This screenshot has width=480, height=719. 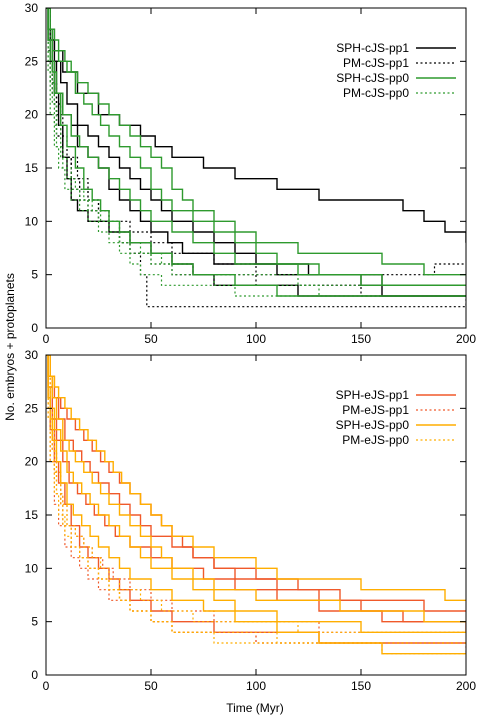 I want to click on legend-label: PM-cJS-pp1, so click(x=376, y=63).